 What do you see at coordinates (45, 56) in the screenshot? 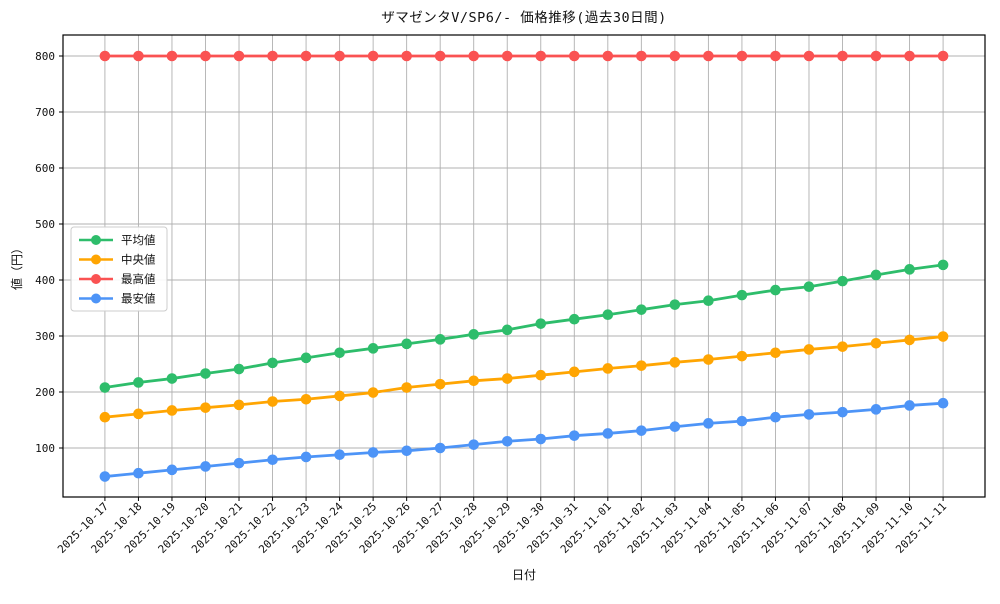
I see `y-tick-label: 800` at bounding box center [45, 56].